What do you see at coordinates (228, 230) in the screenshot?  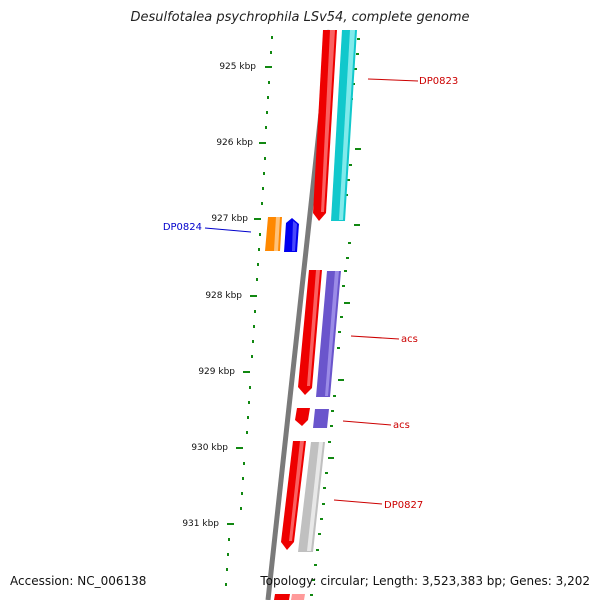 I see `leader-line-dp0824` at bounding box center [228, 230].